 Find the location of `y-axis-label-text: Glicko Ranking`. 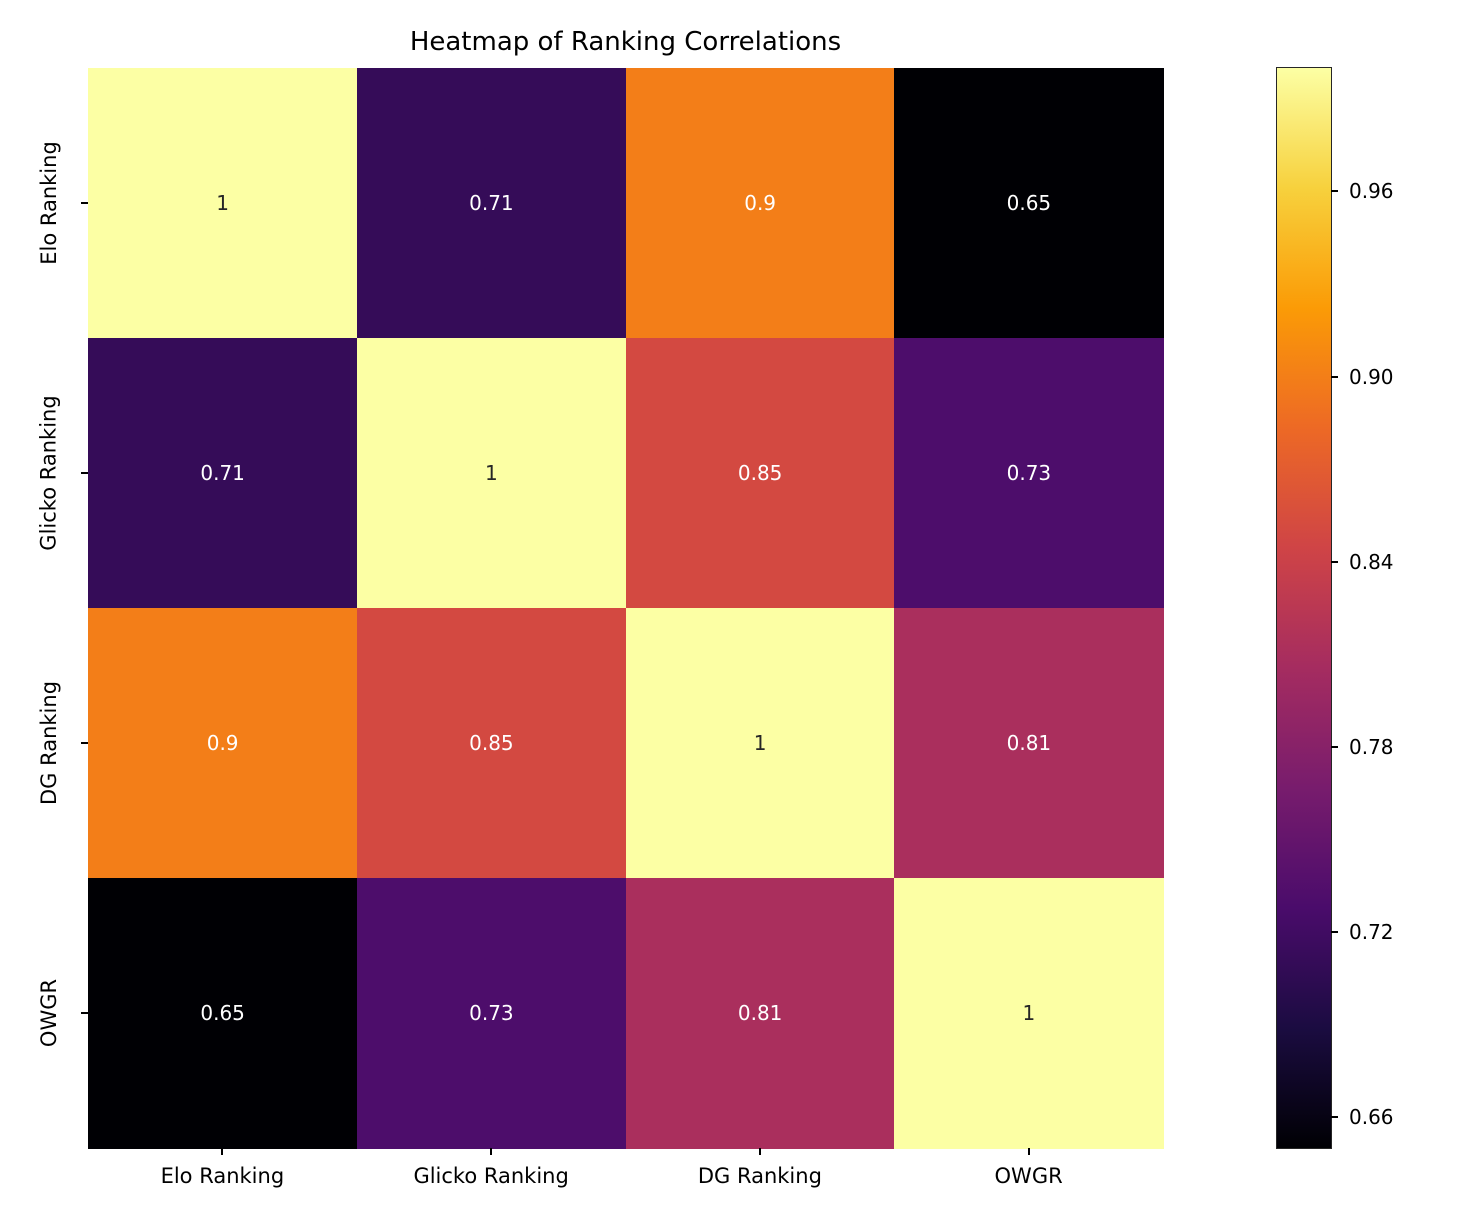

y-axis-label-text: Glicko Ranking is located at coordinates (49, 473).